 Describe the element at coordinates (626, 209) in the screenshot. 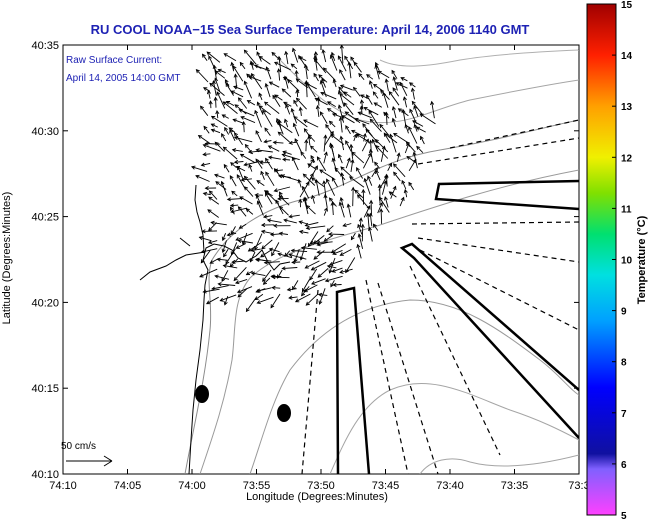

I see `colorbar-tick-label: 11` at that location.